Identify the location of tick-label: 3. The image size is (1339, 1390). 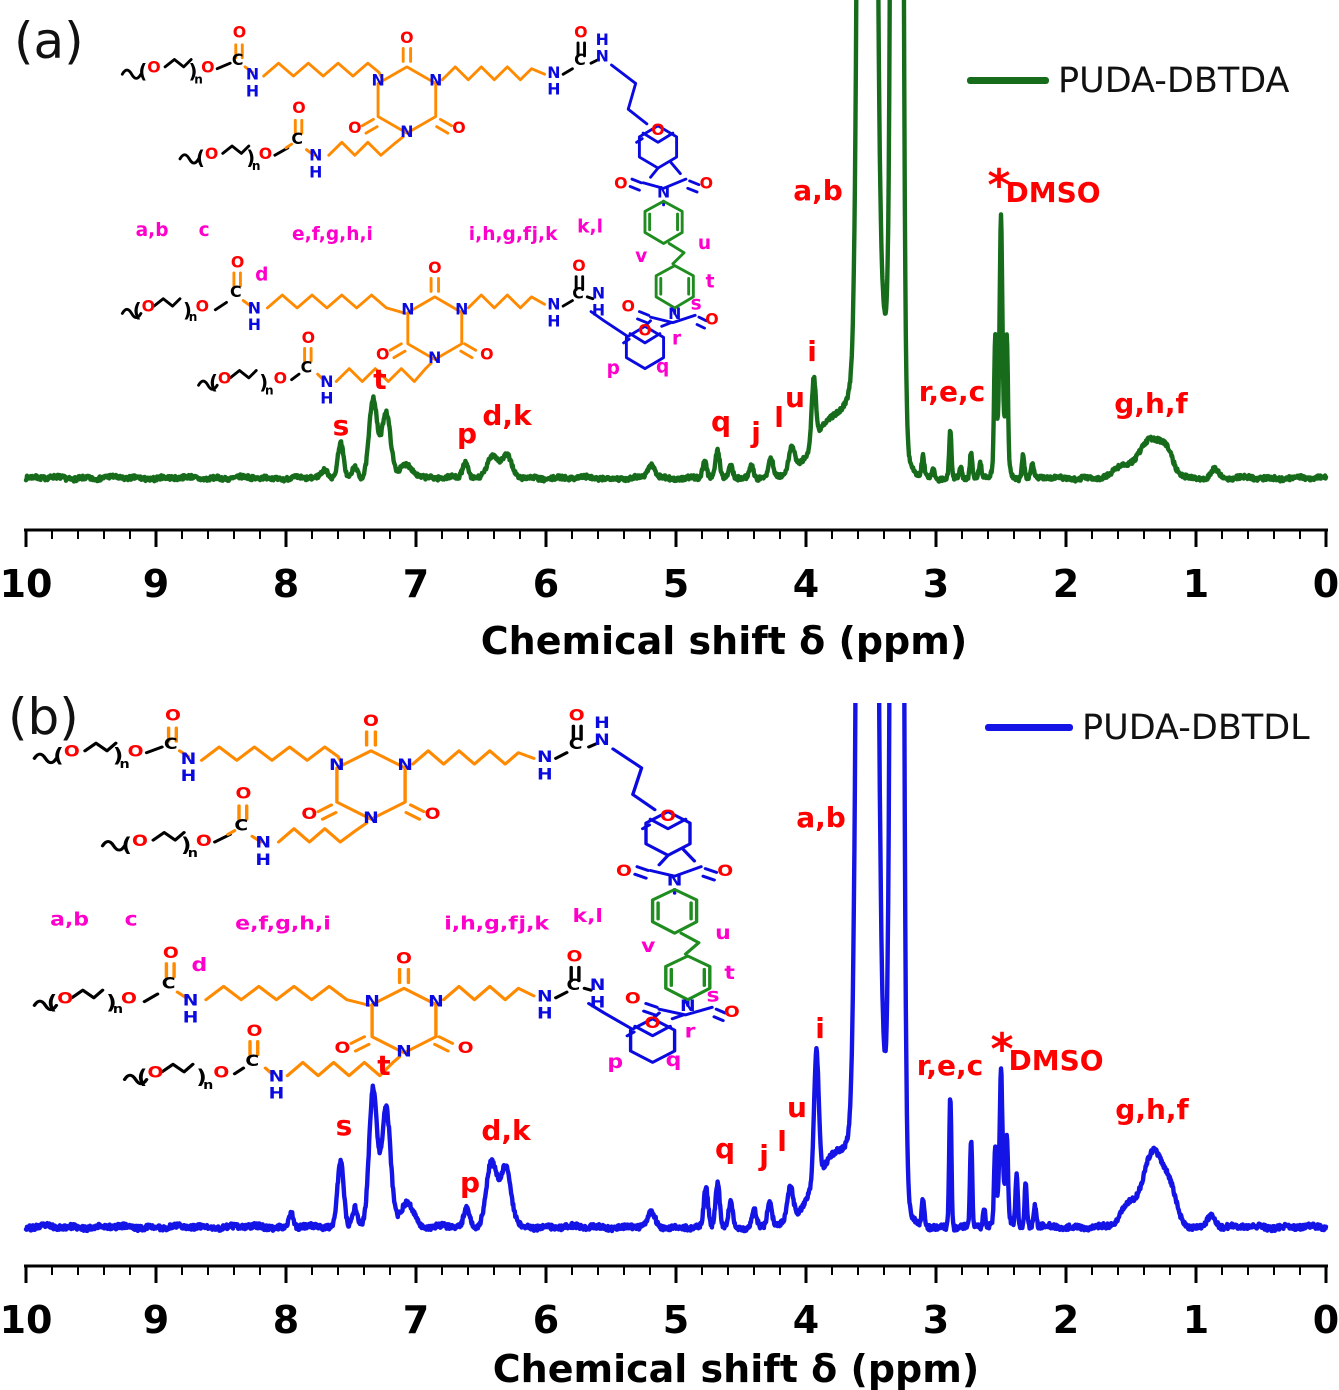
(936, 1320).